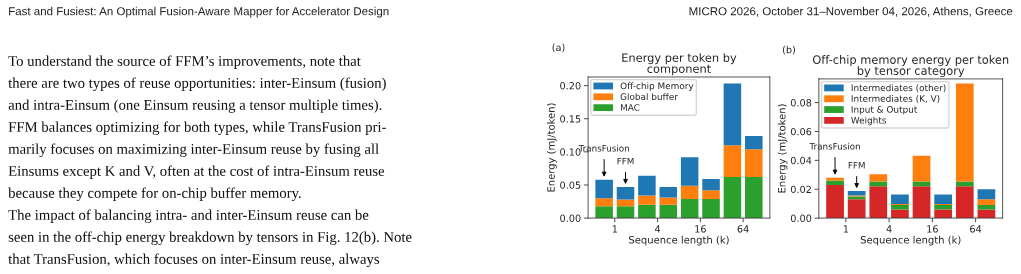 This screenshot has height=274, width=1021. Describe the element at coordinates (630, 107) in the screenshot. I see `legend-label: MAC` at that location.